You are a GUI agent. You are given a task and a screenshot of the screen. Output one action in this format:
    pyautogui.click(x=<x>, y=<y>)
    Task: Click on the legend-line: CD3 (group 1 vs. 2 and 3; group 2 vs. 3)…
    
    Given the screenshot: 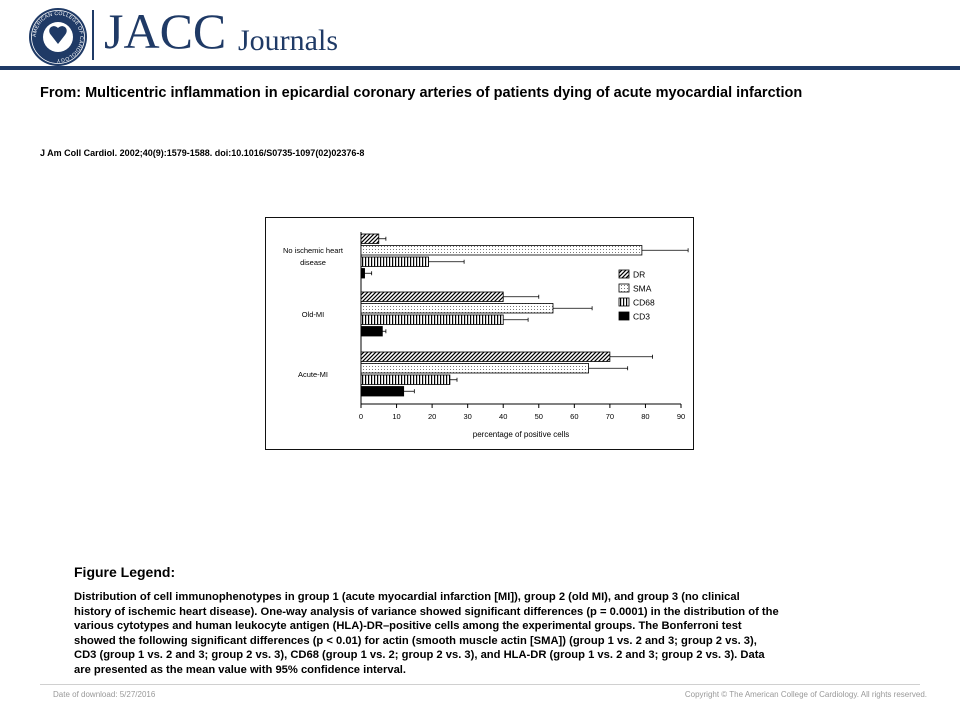 What is the action you would take?
    pyautogui.click(x=419, y=655)
    